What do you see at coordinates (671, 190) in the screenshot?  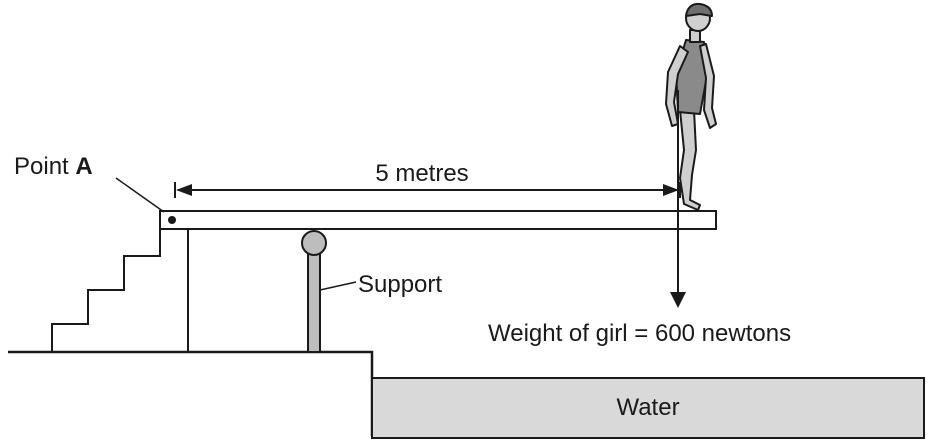 I see `distance-arrowhead-right` at bounding box center [671, 190].